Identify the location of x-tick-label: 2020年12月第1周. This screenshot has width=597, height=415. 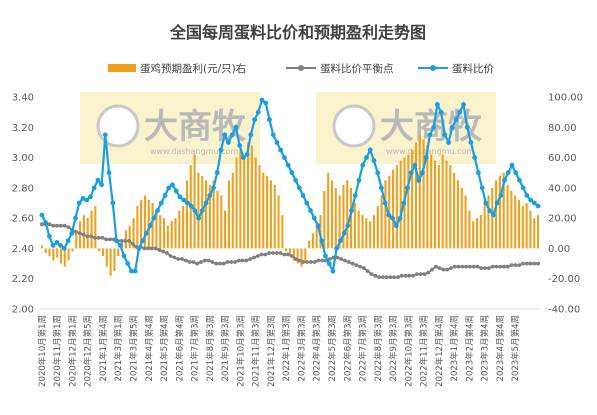
(72, 351).